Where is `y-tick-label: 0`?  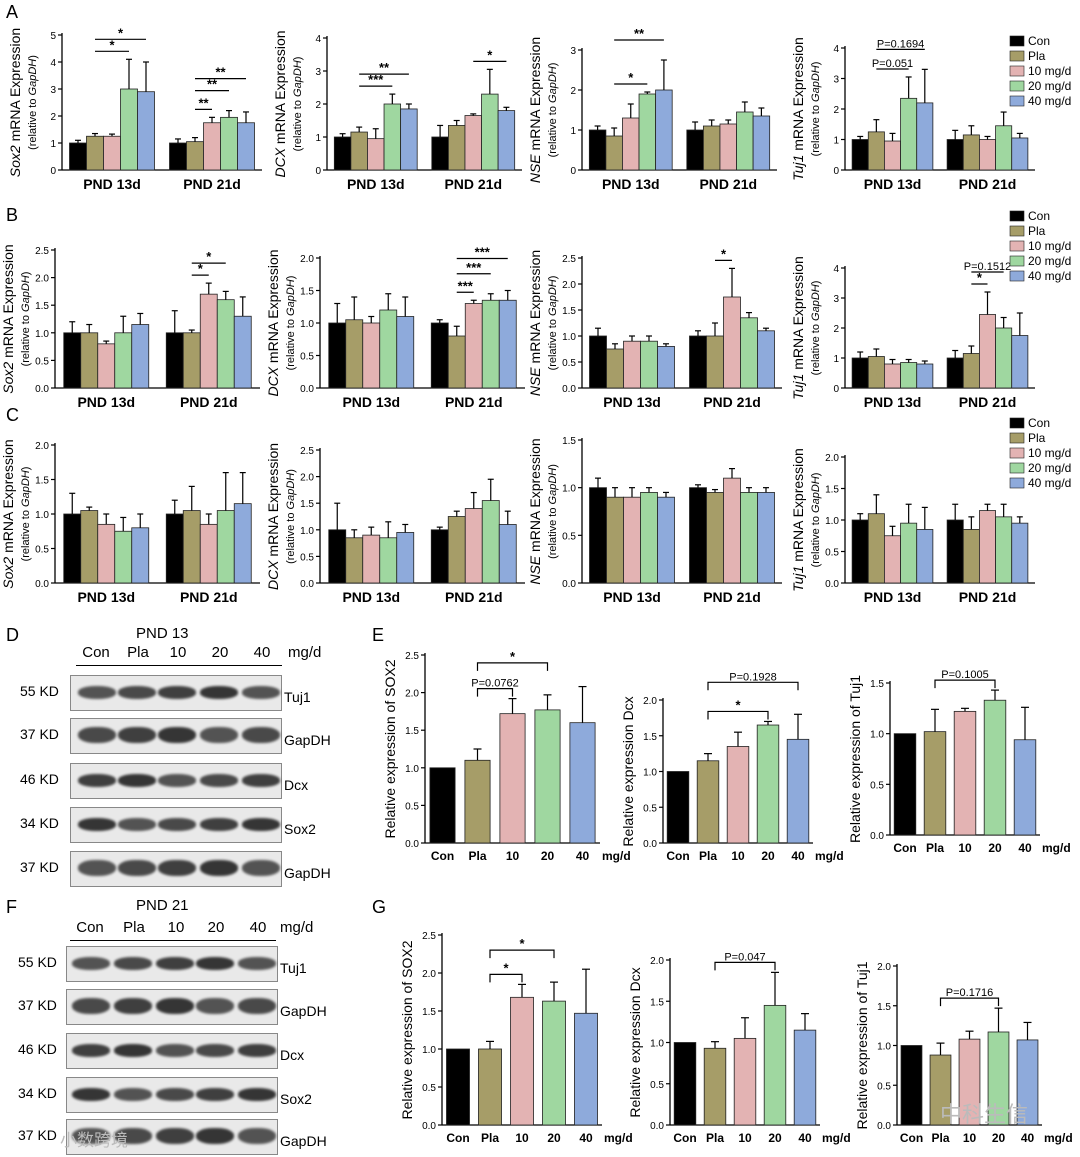 y-tick-label: 0 is located at coordinates (318, 171).